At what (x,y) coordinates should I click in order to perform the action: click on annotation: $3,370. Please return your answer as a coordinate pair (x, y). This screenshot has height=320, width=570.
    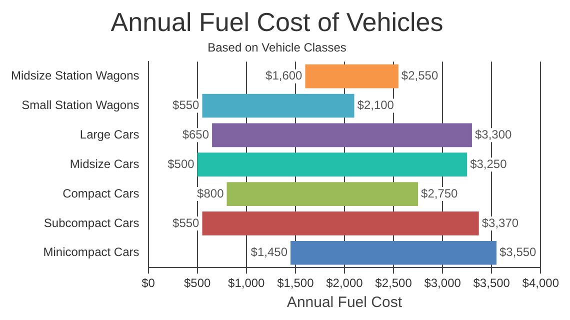
    Looking at the image, I should click on (500, 223).